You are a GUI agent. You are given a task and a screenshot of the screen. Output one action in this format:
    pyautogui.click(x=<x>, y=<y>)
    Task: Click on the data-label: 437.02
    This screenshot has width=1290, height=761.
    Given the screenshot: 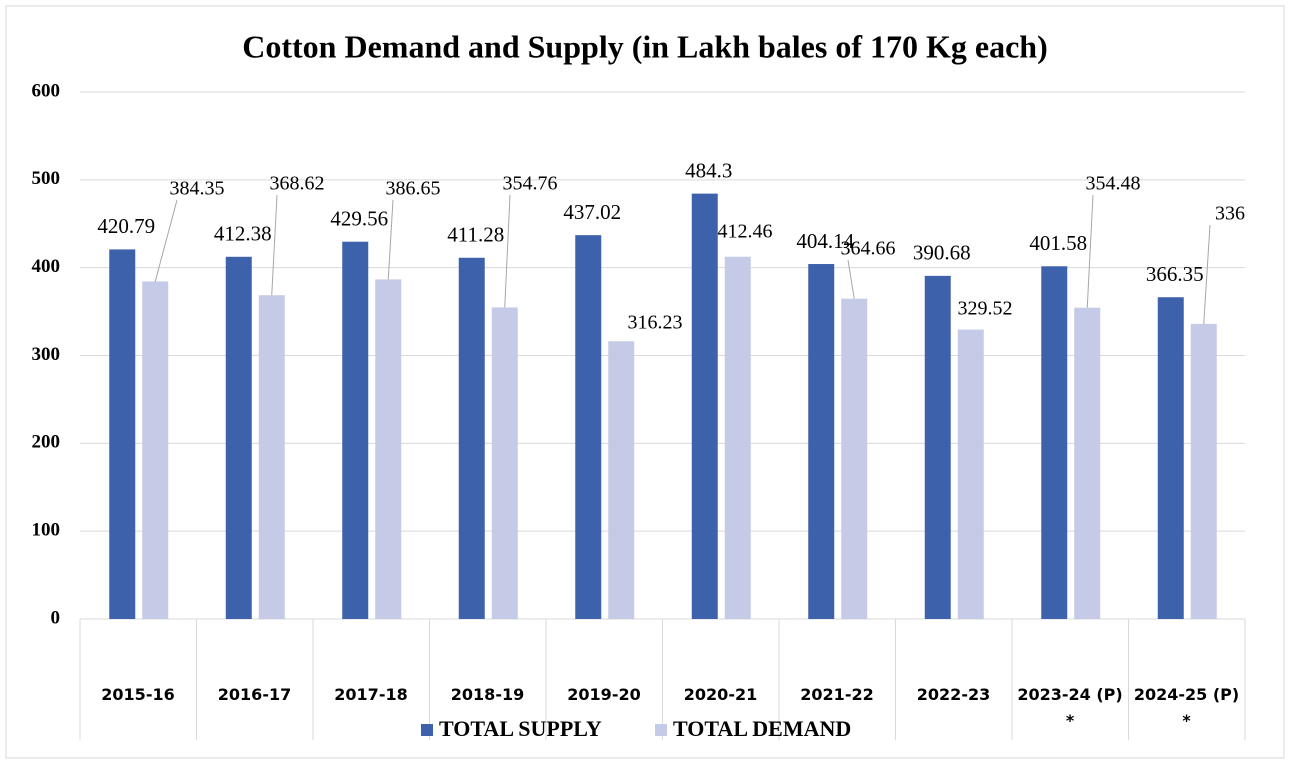 What is the action you would take?
    pyautogui.click(x=592, y=212)
    